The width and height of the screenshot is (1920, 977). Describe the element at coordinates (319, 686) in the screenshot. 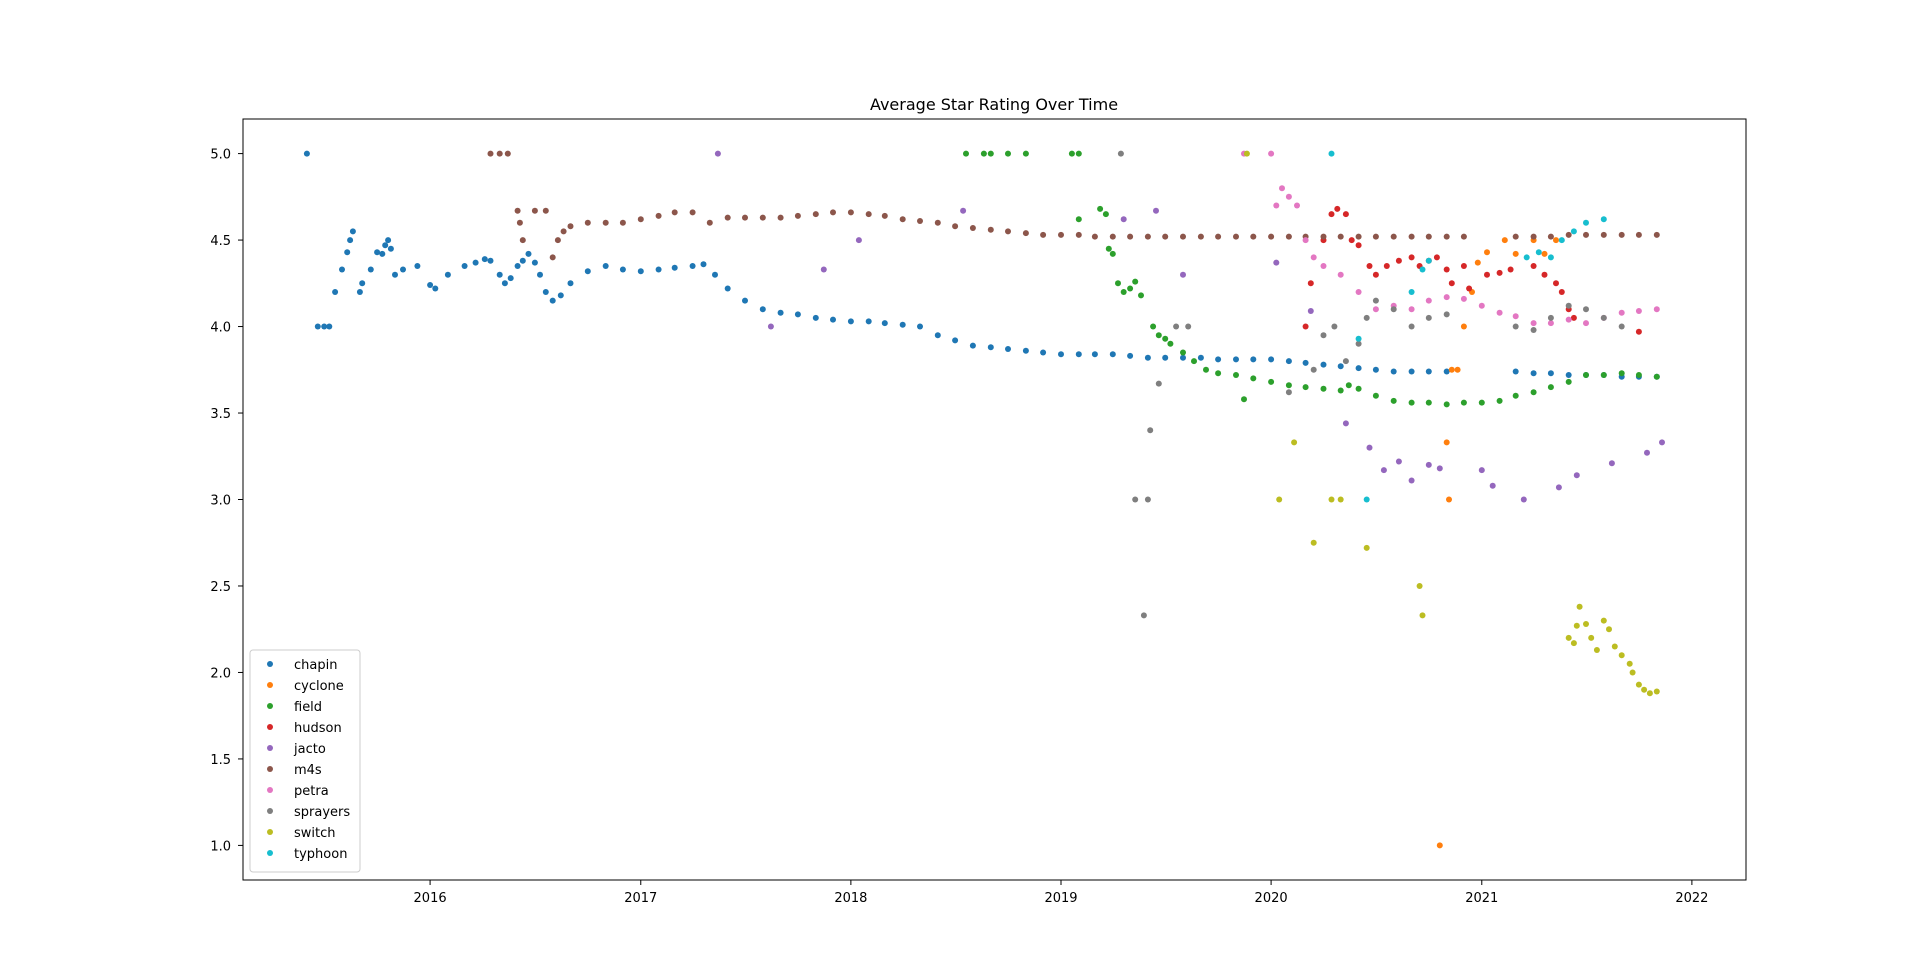

I see `legend-label-cyclone: cyclone` at that location.